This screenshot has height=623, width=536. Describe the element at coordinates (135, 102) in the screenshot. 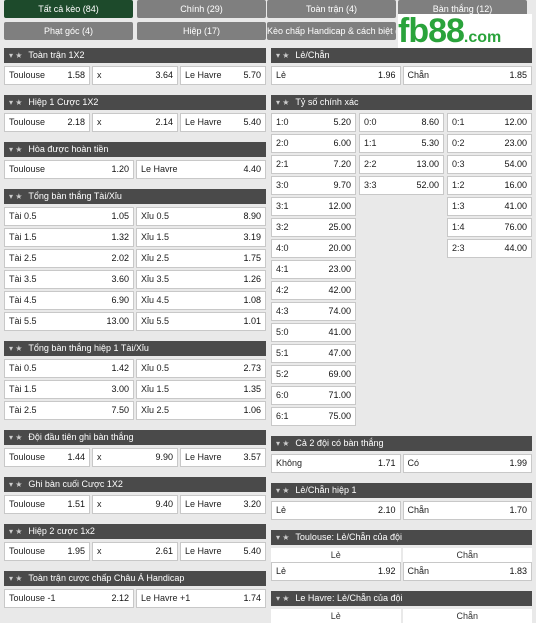

I see `section-header: ▾ ★ Hiệp 1 Cược 1X2` at that location.